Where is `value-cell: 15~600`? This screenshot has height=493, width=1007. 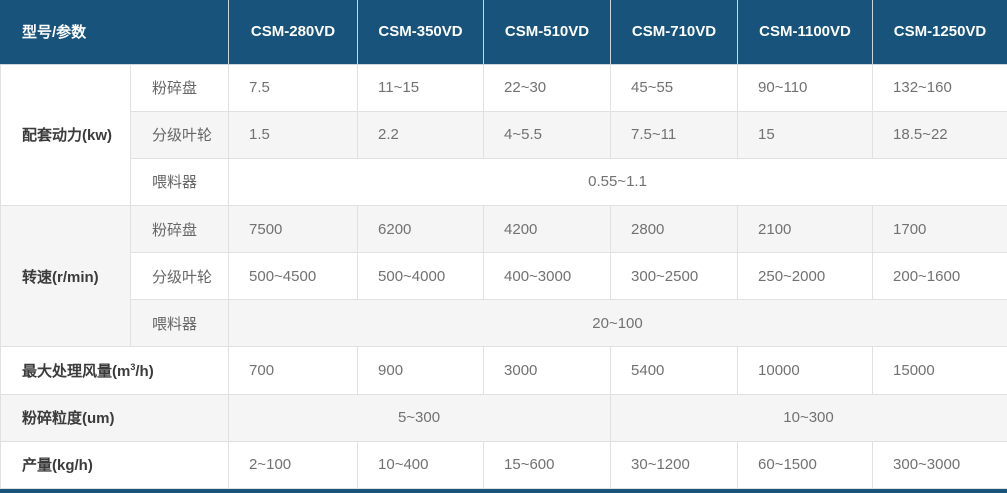 value-cell: 15~600 is located at coordinates (547, 465).